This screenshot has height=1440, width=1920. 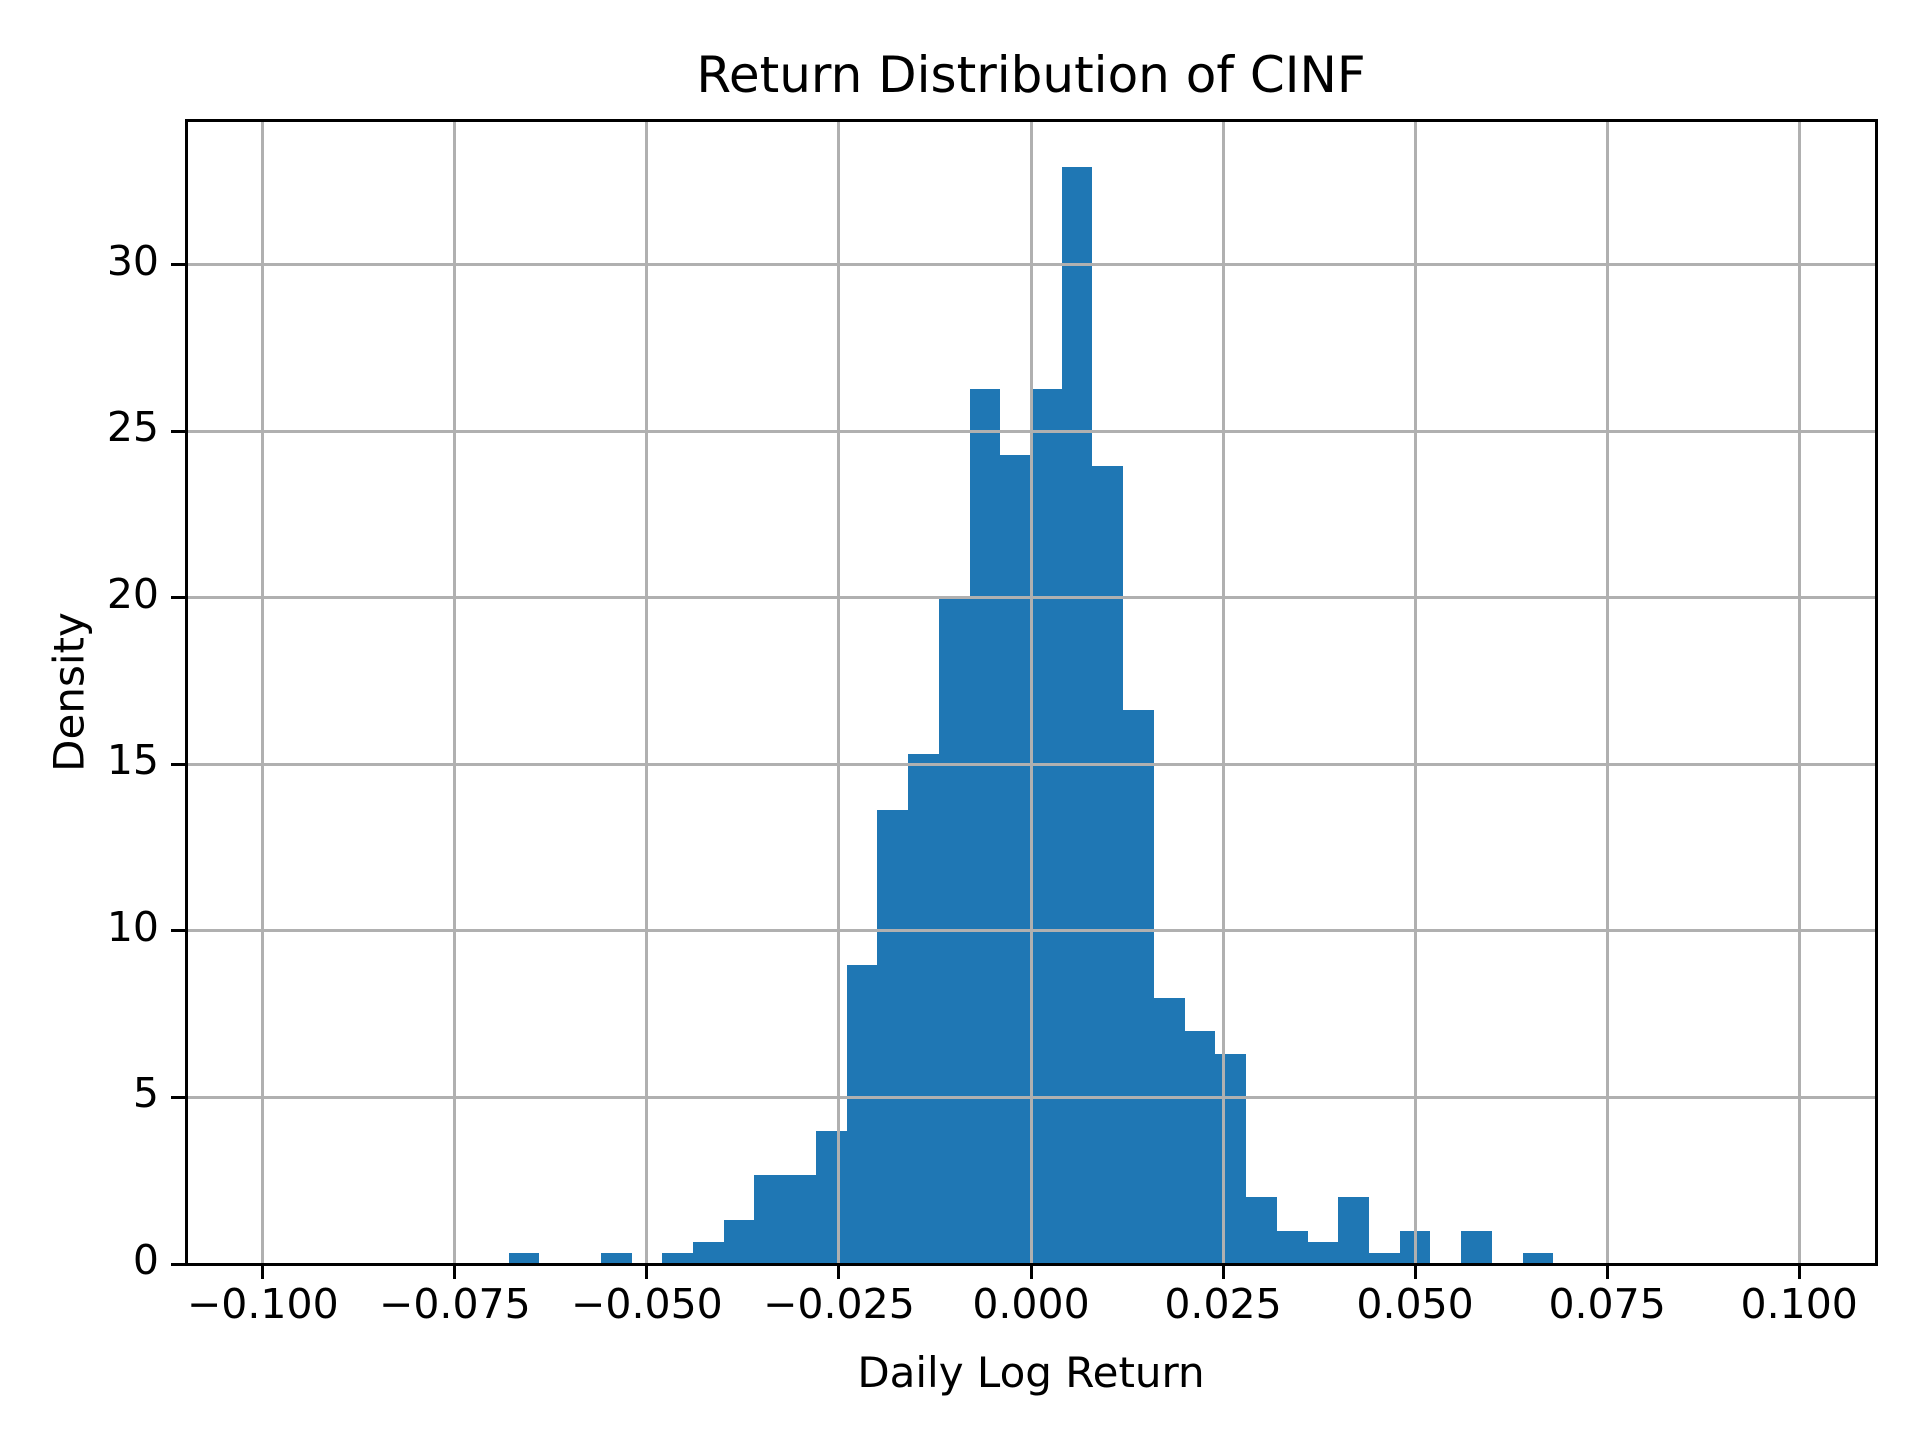 What do you see at coordinates (647, 1304) in the screenshot?
I see `x-tick-label: −0.050` at bounding box center [647, 1304].